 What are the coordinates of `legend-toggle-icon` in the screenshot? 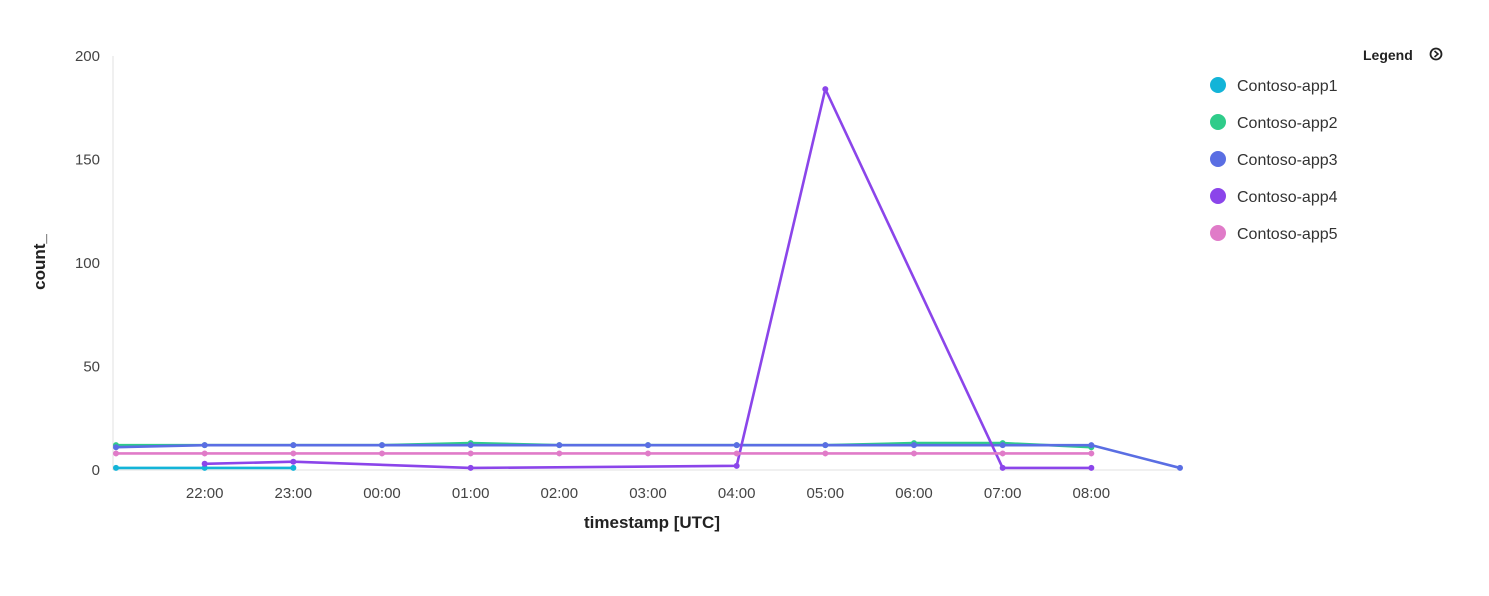 It's located at (1436, 54).